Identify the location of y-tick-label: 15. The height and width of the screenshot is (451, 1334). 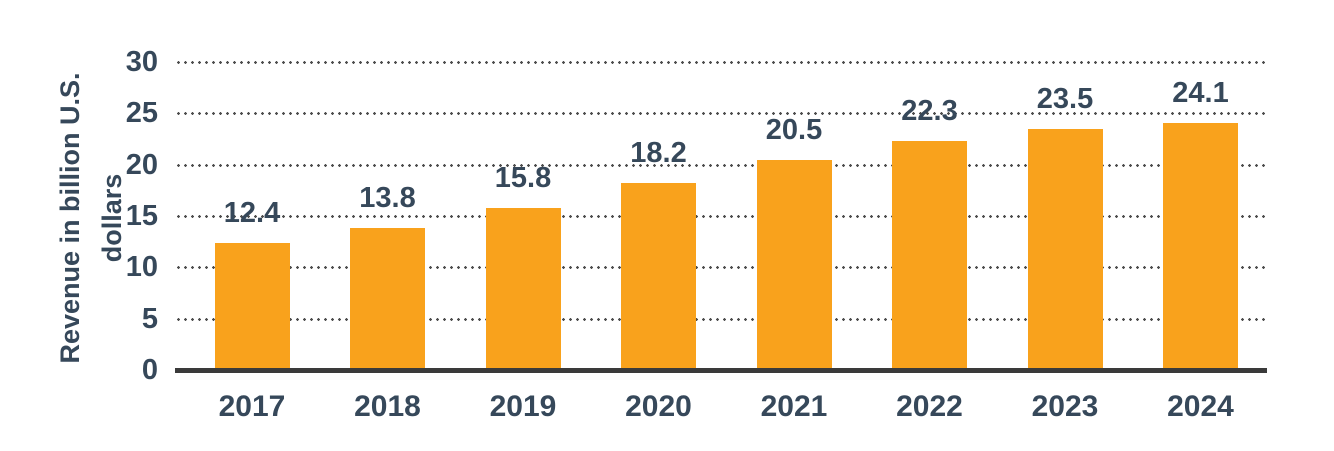
(141, 216).